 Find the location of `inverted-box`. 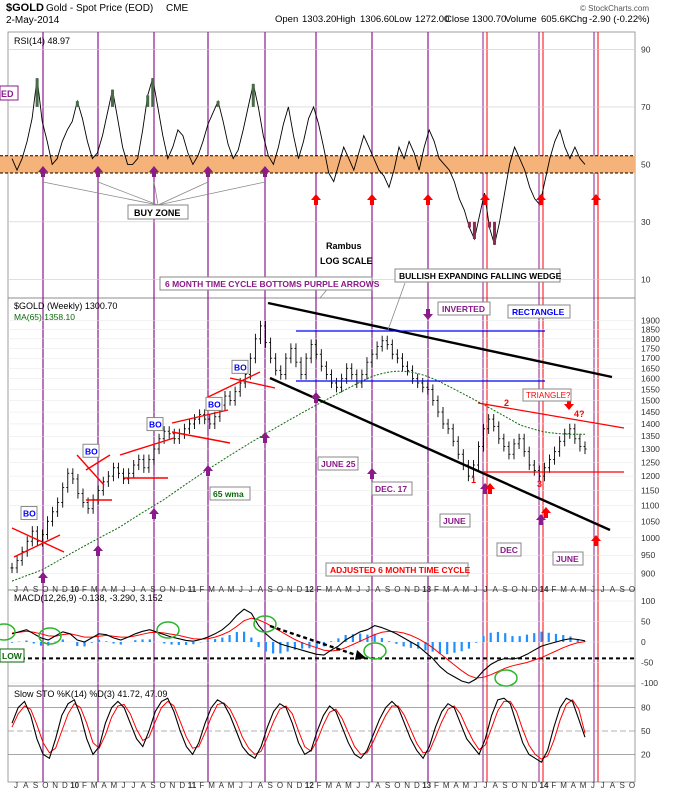

inverted-box is located at coordinates (464, 308).